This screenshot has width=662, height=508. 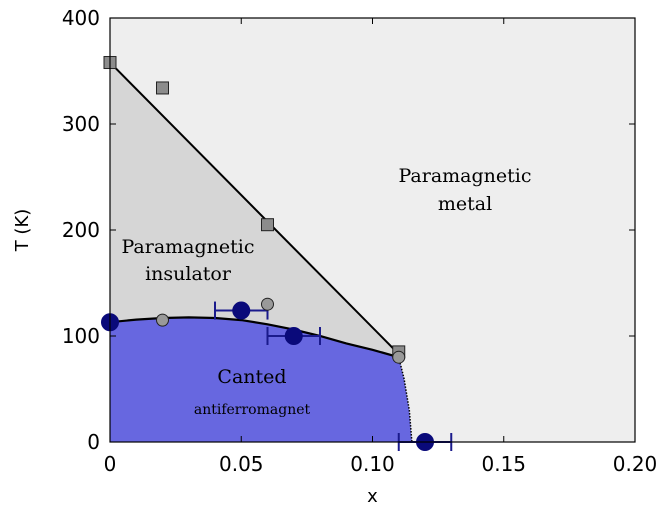 What do you see at coordinates (503, 464) in the screenshot?
I see `x-tick-label: 0.15` at bounding box center [503, 464].